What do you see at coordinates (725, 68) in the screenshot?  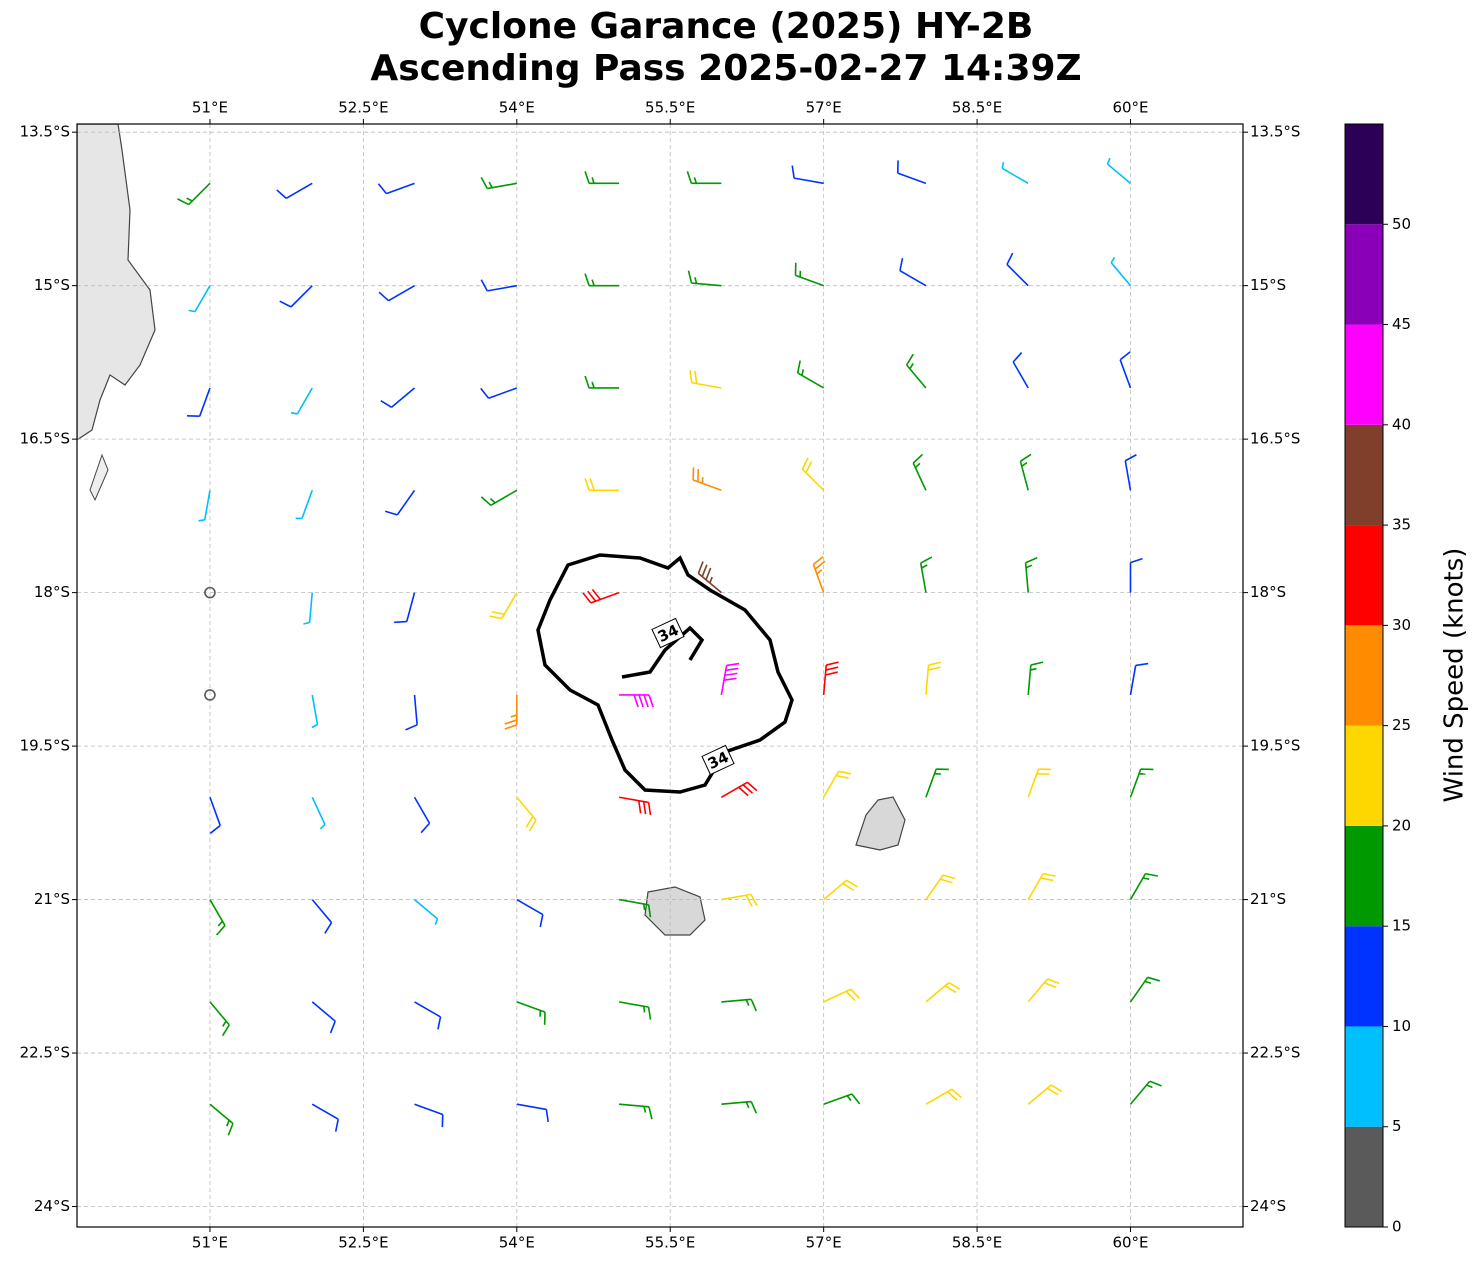 I see `subtitle: Ascending Pass 2025-02-27 14:39Z` at bounding box center [725, 68].